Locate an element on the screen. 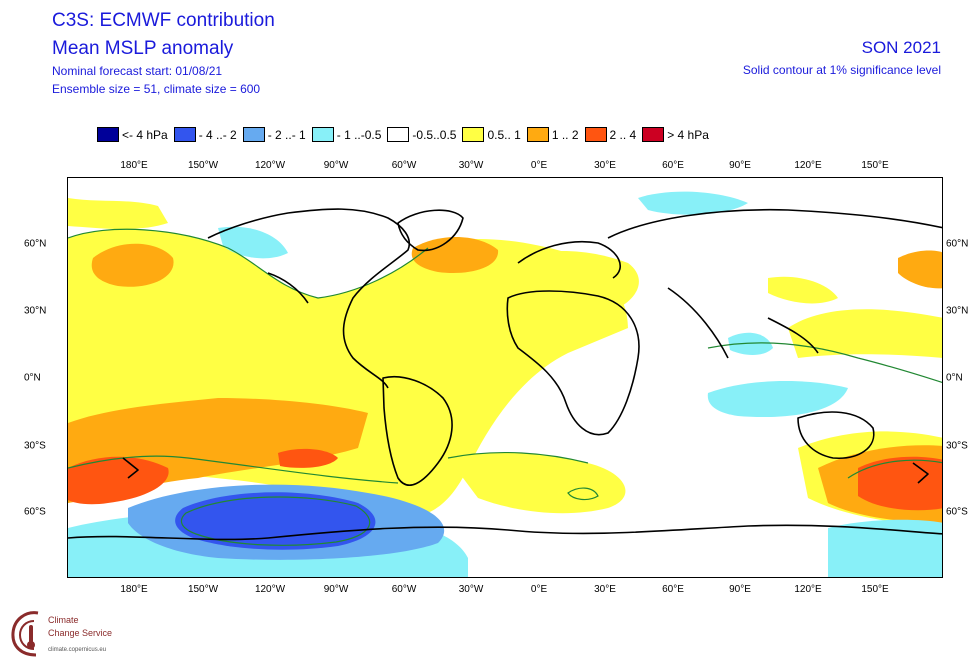 This screenshot has height=672, width=979. lon-tick-bottom: 90°E is located at coordinates (740, 589).